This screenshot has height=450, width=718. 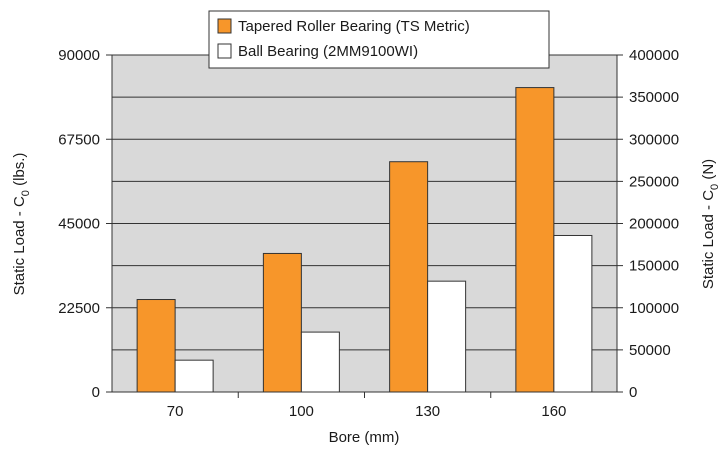 I want to click on legend-swatch-tapered, so click(x=224, y=26).